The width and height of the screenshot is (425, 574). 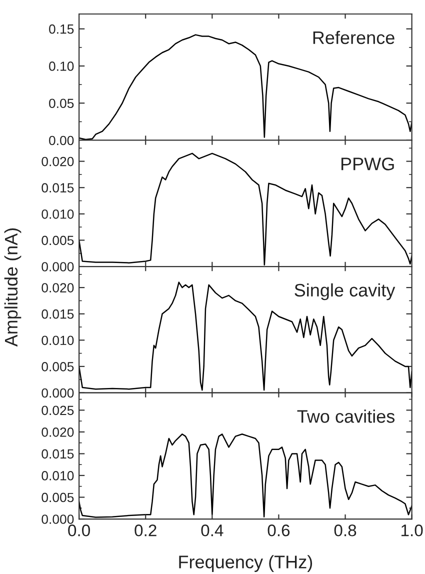 What do you see at coordinates (61, 29) in the screenshot?
I see `y-tick-label: 0.15` at bounding box center [61, 29].